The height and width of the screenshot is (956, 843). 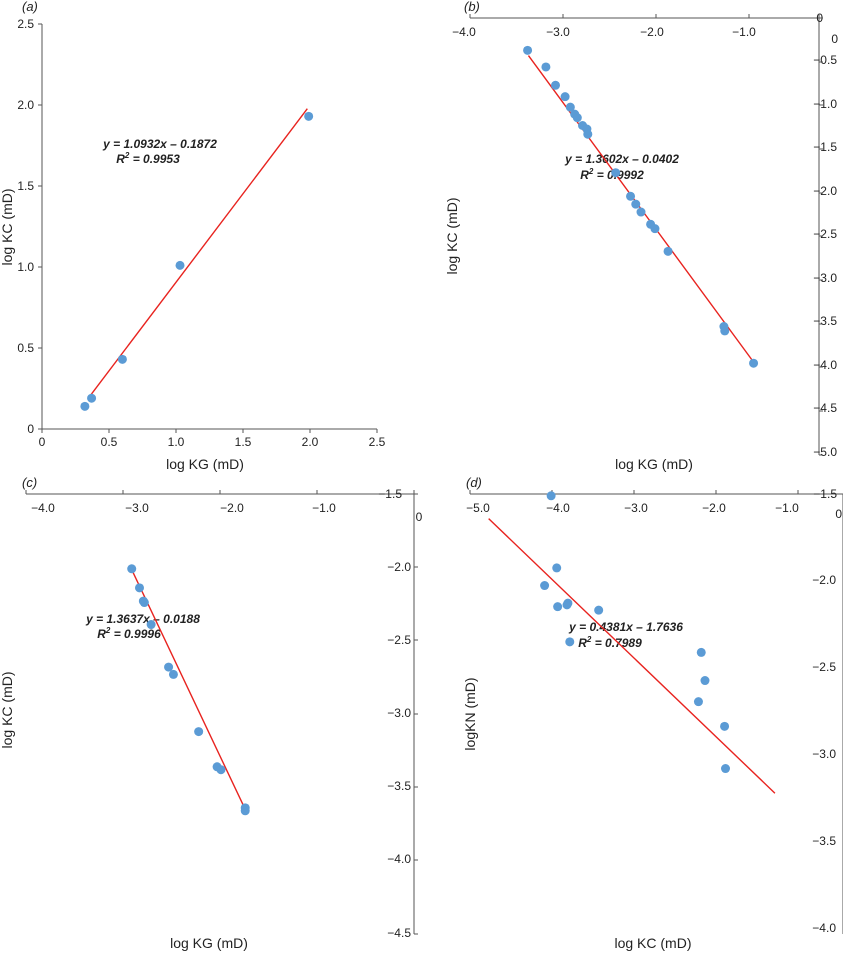 What do you see at coordinates (183, 508) in the screenshot?
I see `panel-c-x-ticks: −4.0 −3.0 −2.0 −1.0` at bounding box center [183, 508].